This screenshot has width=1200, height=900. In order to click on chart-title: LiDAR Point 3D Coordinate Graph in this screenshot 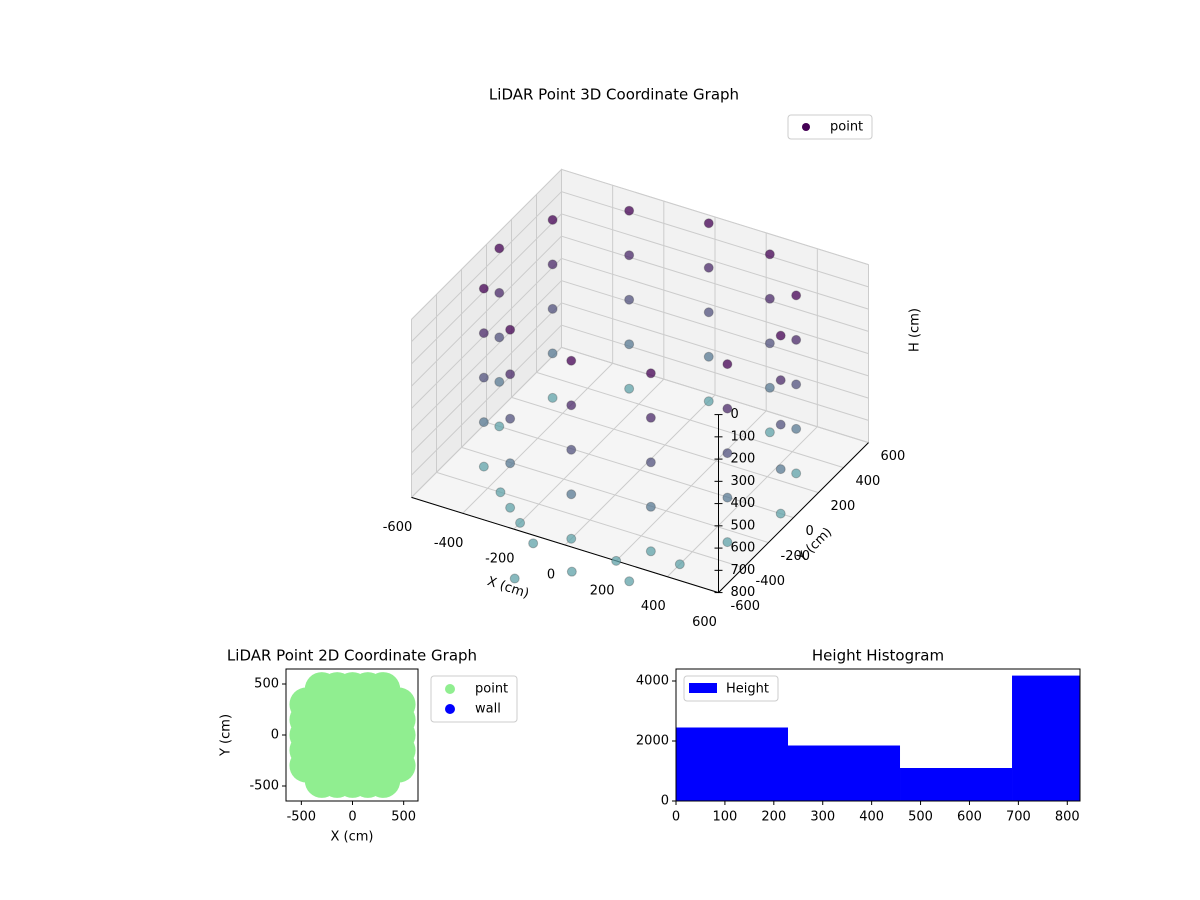, I will do `click(614, 95)`.